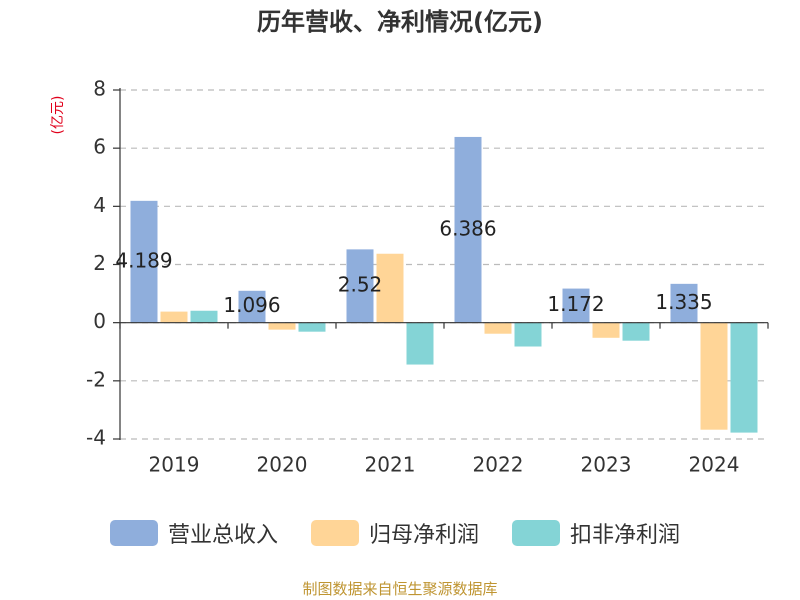 The image size is (800, 600). Describe the element at coordinates (413, 266) in the screenshot. I see `data-labels: 4.189 1.096 2.52 6.386 1.172 1.335` at that location.